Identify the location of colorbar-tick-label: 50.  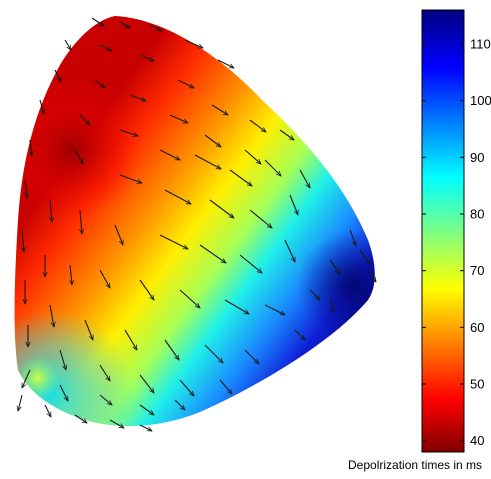
(477, 384).